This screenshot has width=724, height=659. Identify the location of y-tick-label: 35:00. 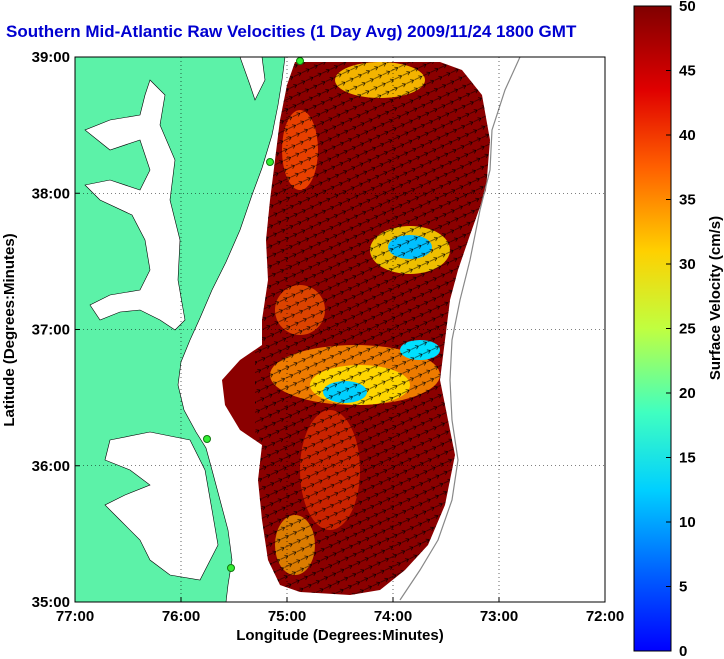
(51, 602).